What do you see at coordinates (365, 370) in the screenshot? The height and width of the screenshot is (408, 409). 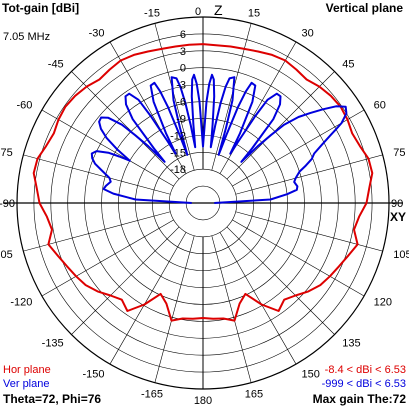 I see `hor-gain-range: -8.4 < dBi < 6.53` at bounding box center [365, 370].